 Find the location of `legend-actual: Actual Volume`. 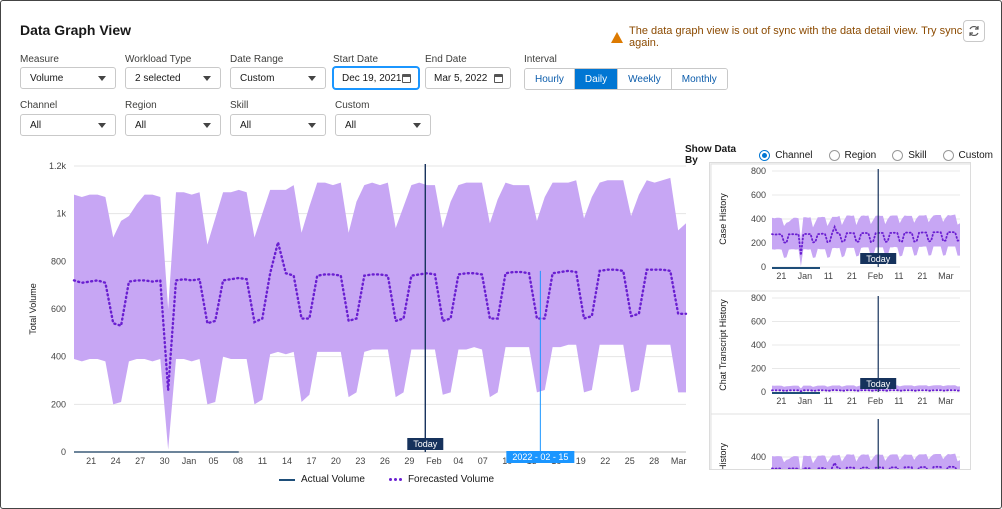

legend-actual: Actual Volume is located at coordinates (322, 479).